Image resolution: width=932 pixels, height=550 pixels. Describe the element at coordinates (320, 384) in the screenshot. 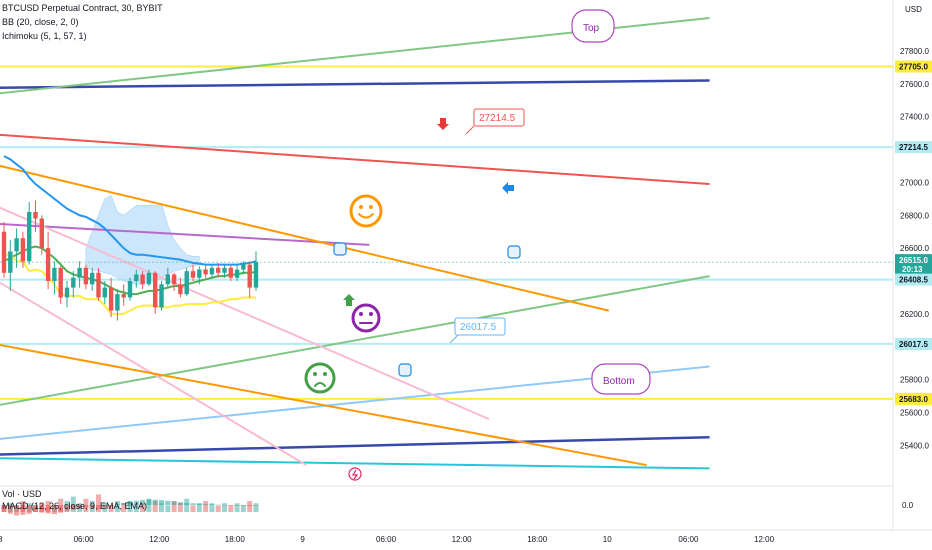

I see `sad-face-icon-mouth` at that location.